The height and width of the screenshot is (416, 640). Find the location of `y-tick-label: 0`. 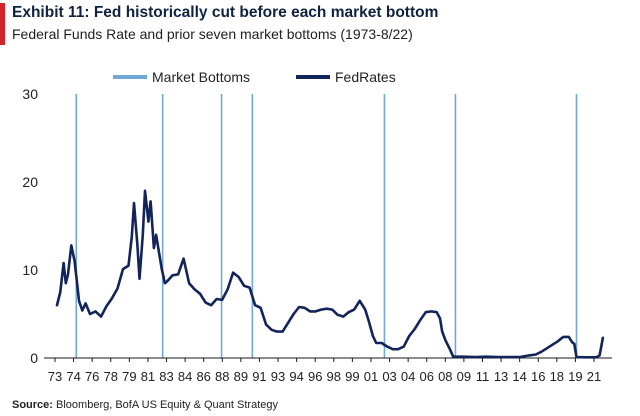

y-tick-label: 0 is located at coordinates (34, 358).